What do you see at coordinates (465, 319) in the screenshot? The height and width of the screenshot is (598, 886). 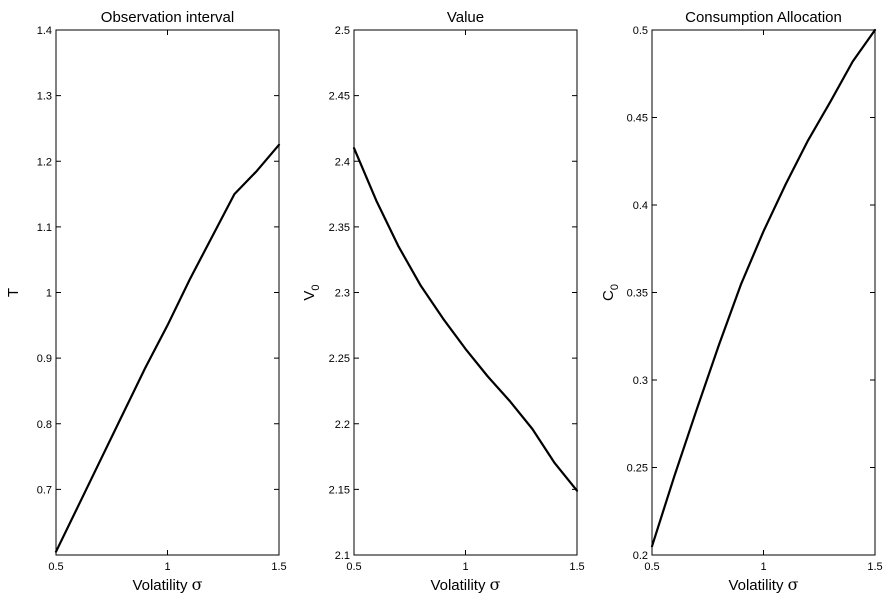 I see `series-line` at bounding box center [465, 319].